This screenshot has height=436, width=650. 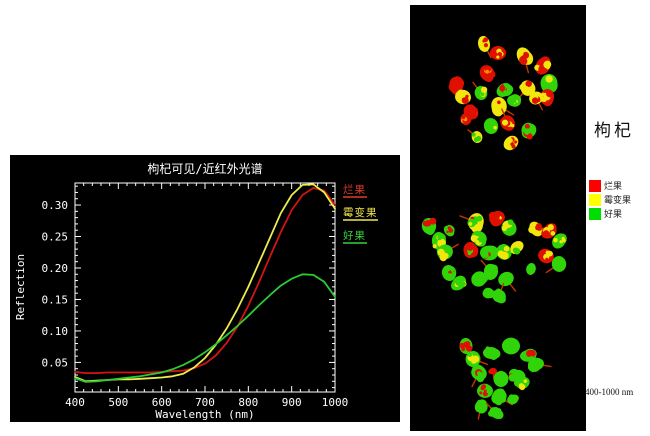 I want to click on svg-text: 0.10, so click(x=55, y=331).